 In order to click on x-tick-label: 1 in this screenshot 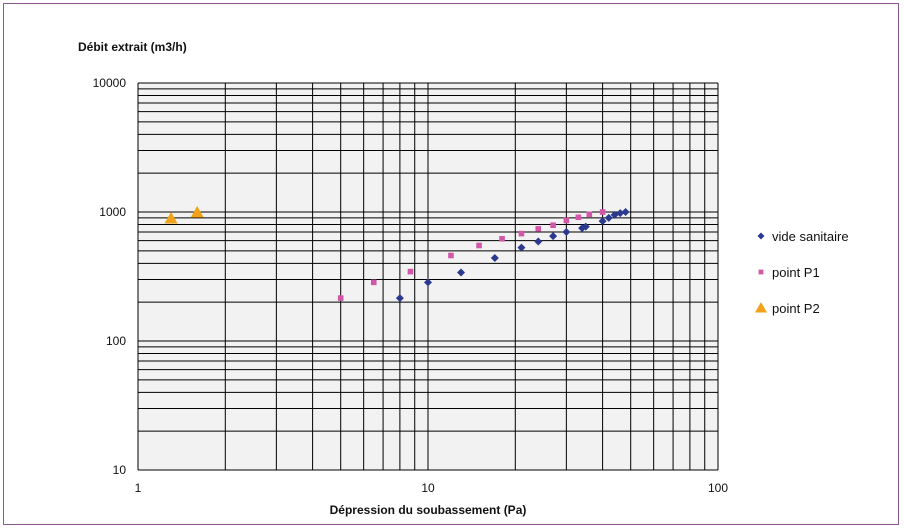, I will do `click(138, 488)`.